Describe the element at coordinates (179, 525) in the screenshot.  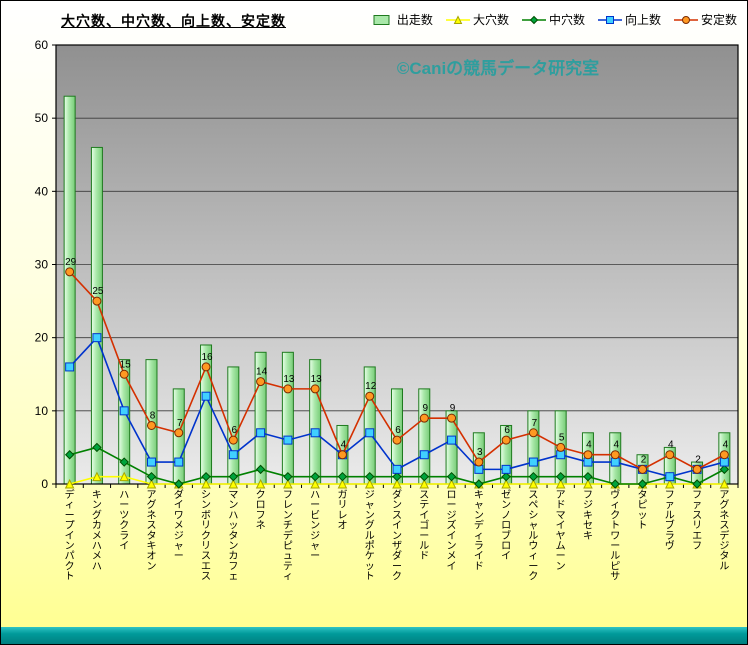
I see `x-axis-label: ダイワメジャー` at that location.